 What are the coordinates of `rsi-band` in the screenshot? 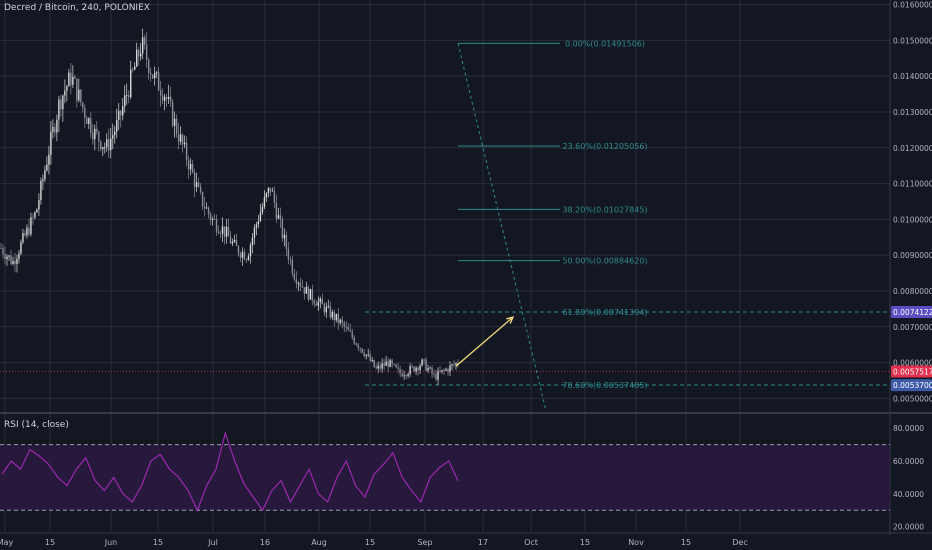 It's located at (445, 477).